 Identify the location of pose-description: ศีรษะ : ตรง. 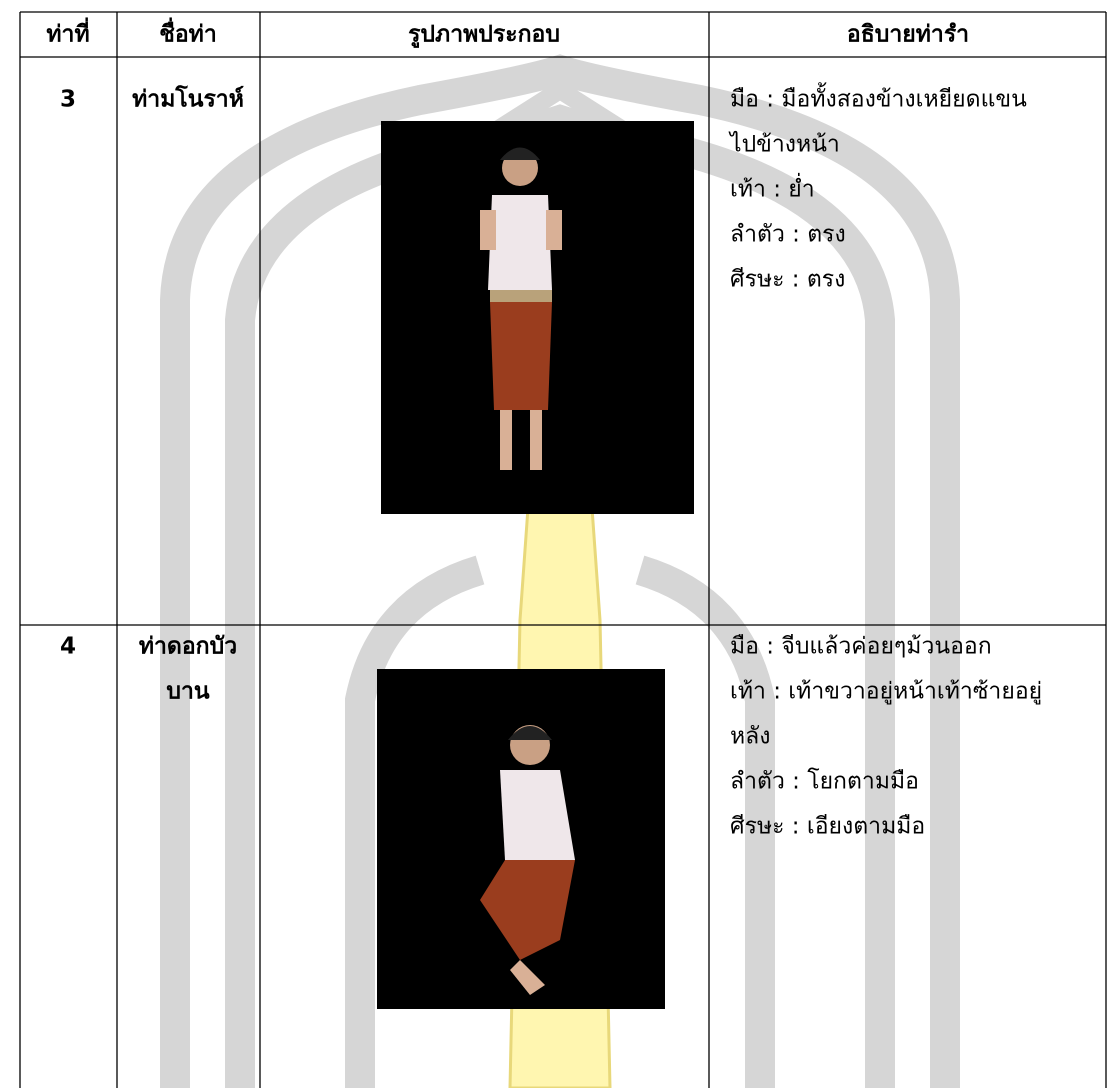
(787, 280).